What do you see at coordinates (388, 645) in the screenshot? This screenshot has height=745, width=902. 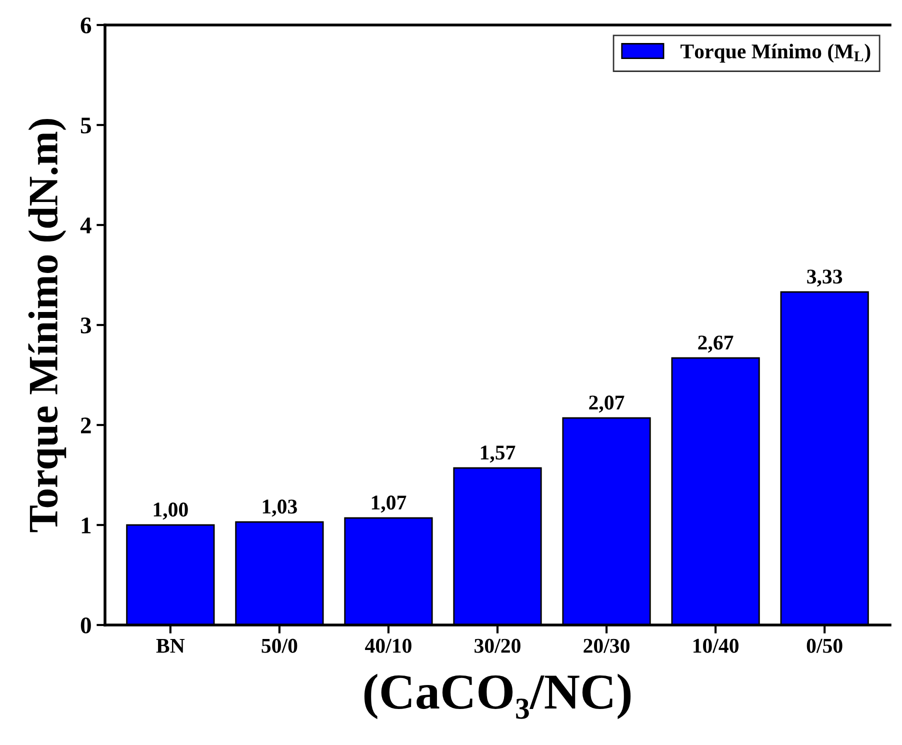 I see `x-tick-label: 40/10` at bounding box center [388, 645].